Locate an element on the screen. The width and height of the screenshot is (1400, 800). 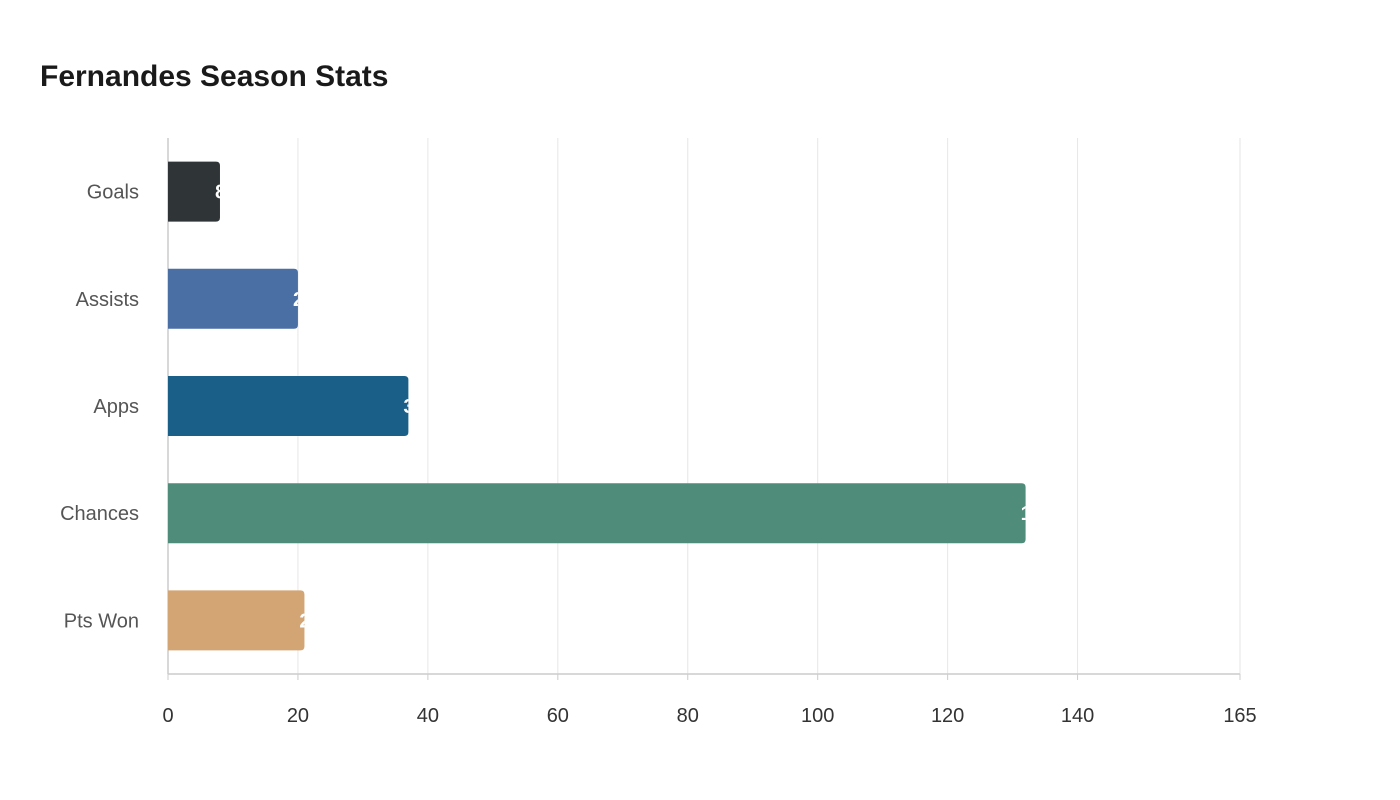
x-tick-label: 0 is located at coordinates (167, 716).